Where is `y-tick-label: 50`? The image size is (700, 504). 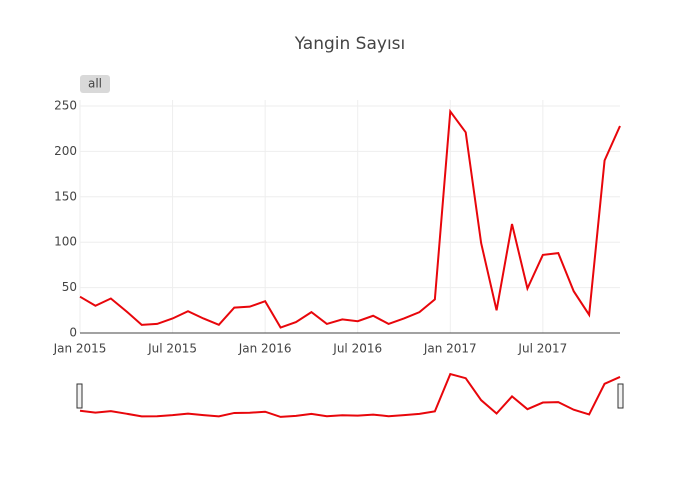
y-tick-label: 50 is located at coordinates (69, 287).